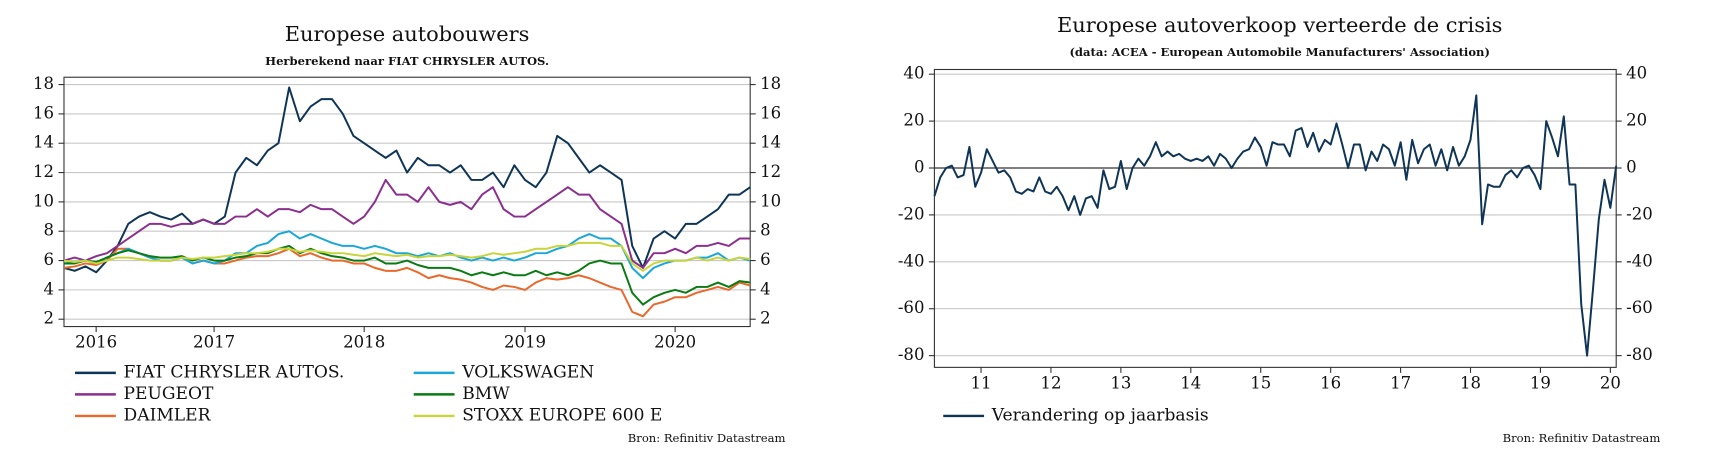 This screenshot has width=1721, height=465. What do you see at coordinates (49, 259) in the screenshot?
I see `y-tick-label: 6` at bounding box center [49, 259].